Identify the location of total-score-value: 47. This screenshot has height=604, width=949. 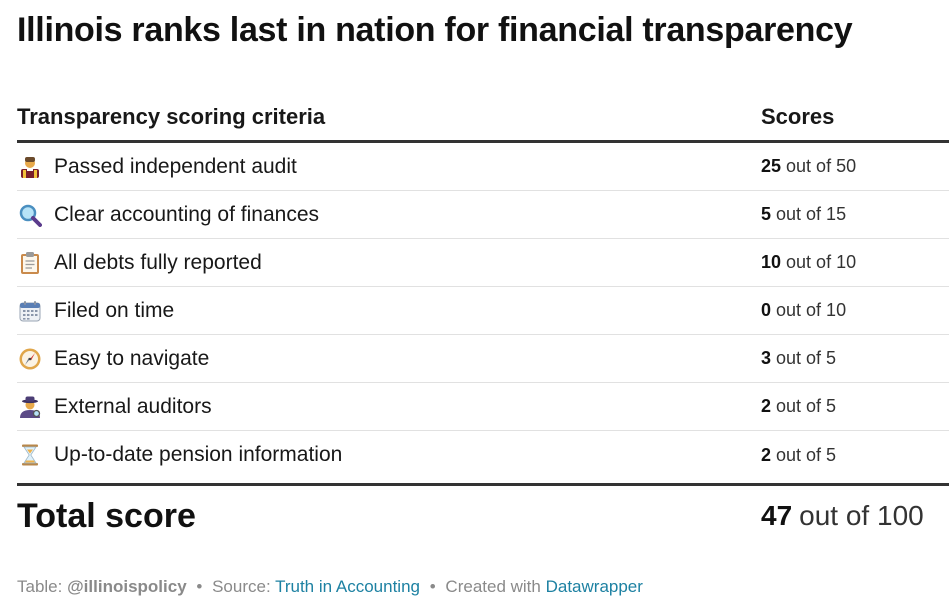
(777, 515).